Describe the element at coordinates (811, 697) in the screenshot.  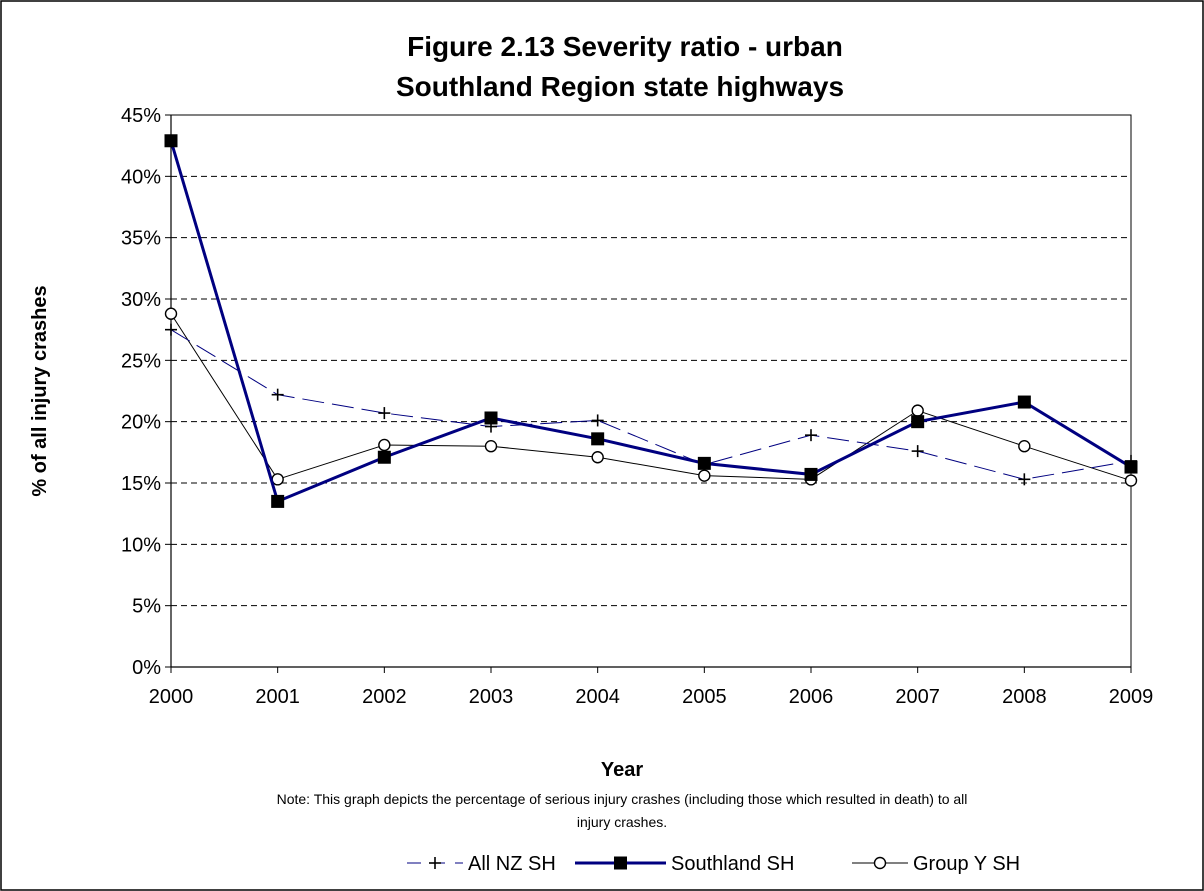
I see `x-tick-label: 2006` at that location.